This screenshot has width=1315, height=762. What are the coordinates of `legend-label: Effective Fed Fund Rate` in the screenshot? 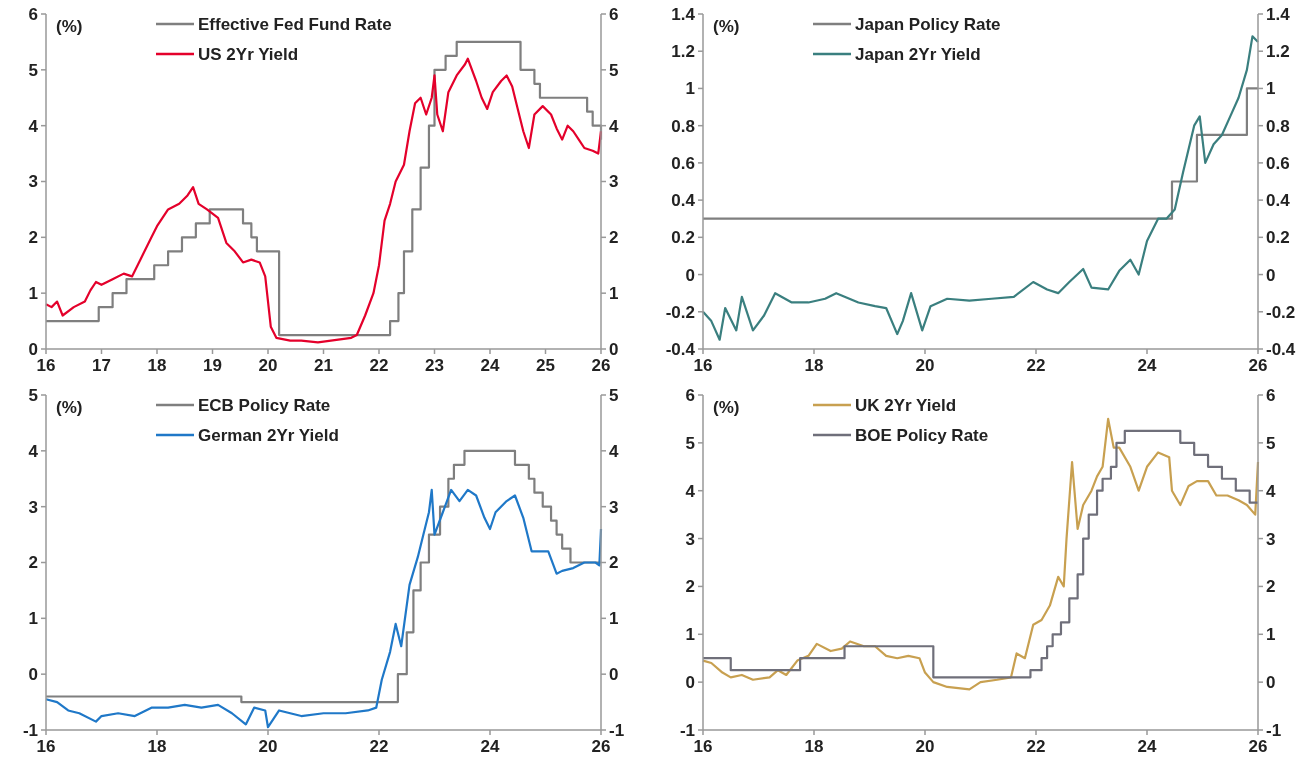 It's located at (295, 24).